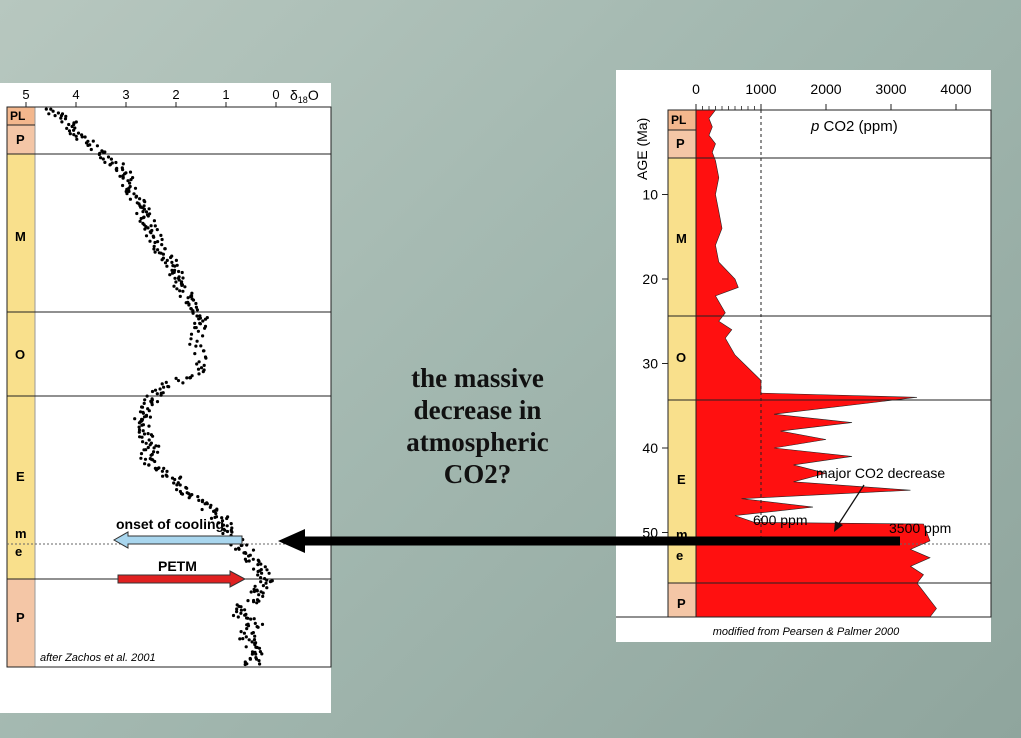 This screenshot has width=1021, height=738. I want to click on epoch-label-pl: PL, so click(17, 116).